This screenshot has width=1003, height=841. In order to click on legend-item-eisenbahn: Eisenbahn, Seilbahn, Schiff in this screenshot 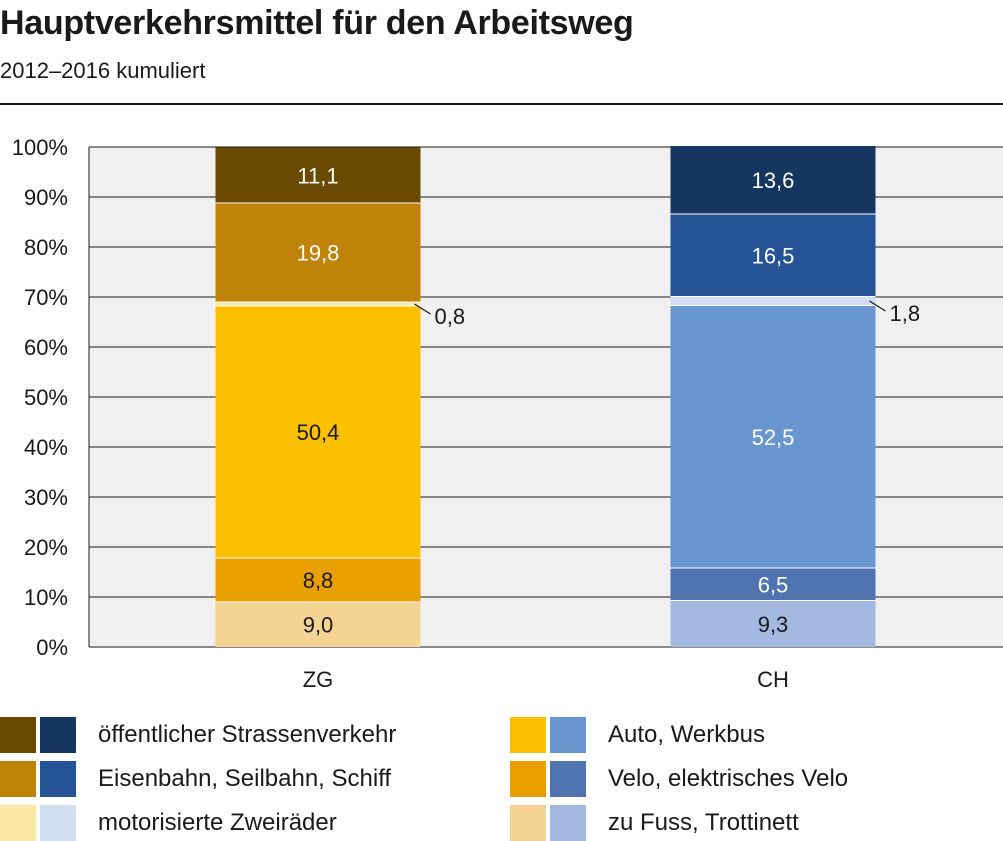, I will do `click(195, 779)`.